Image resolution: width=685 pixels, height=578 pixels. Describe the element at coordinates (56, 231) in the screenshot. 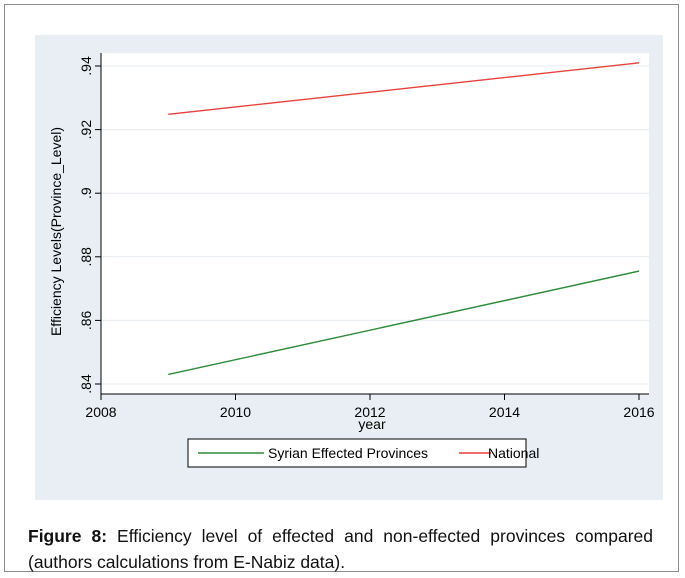

I see `y-axis-title: Efficiency Levels(Province_Level)` at that location.